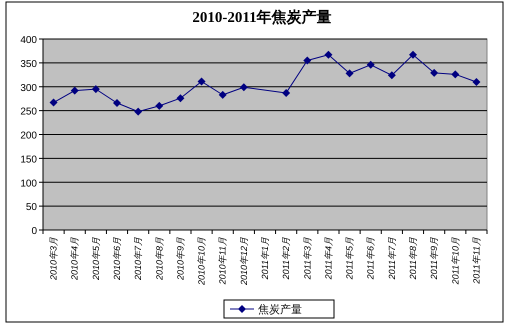  I want to click on y-tick-label: 350, so click(29, 64).